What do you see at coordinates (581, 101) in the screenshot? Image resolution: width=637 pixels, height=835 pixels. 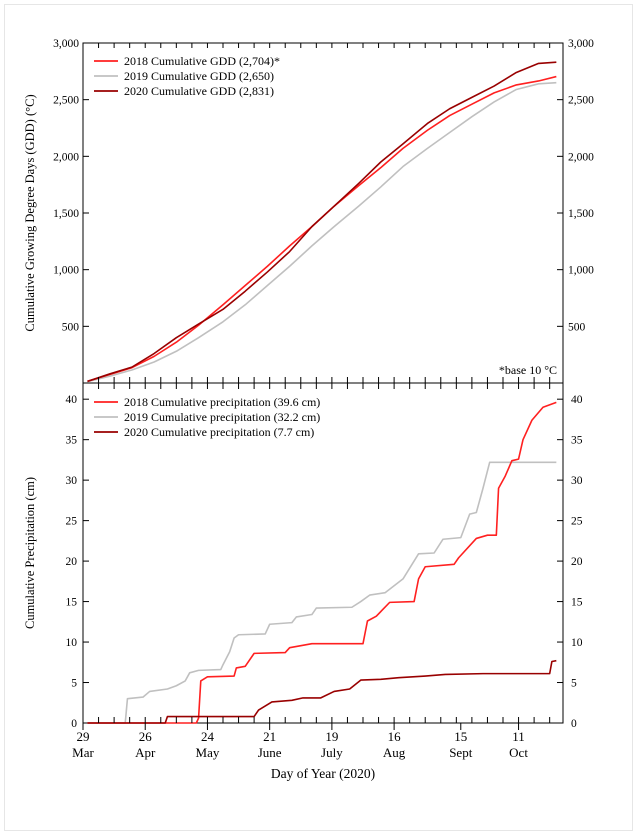 I see `gdd-ytick-label-right: 2,500` at bounding box center [581, 101].